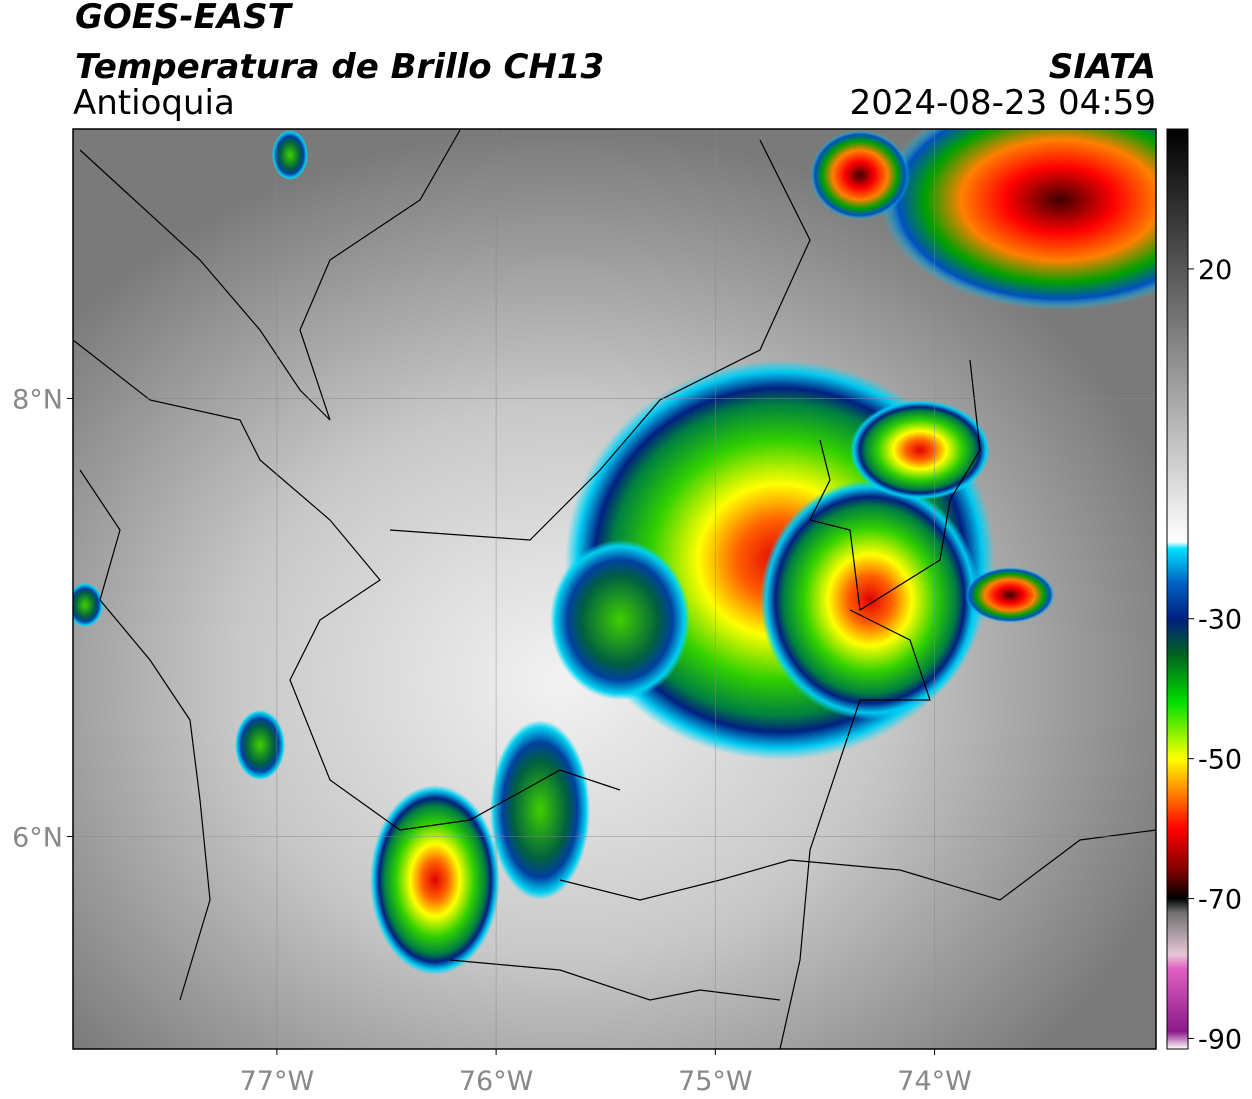  I want to click on colorbar-tick-label: -70, so click(1220, 900).